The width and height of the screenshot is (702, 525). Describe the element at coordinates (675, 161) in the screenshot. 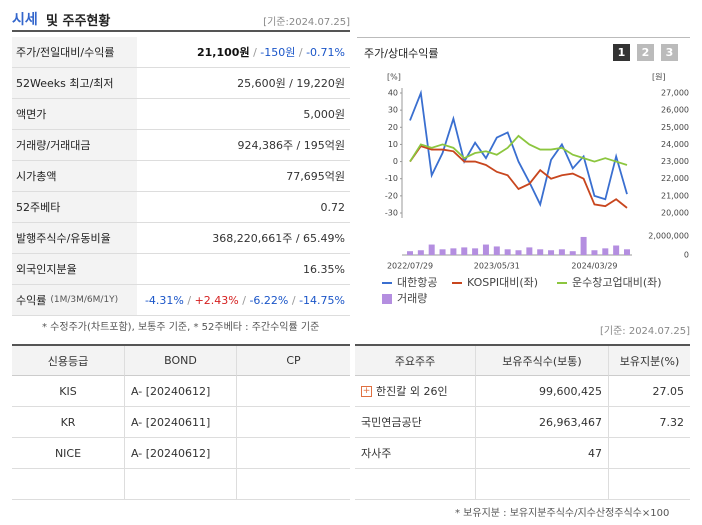

I see `y2-tick-label: 23,000` at that location.